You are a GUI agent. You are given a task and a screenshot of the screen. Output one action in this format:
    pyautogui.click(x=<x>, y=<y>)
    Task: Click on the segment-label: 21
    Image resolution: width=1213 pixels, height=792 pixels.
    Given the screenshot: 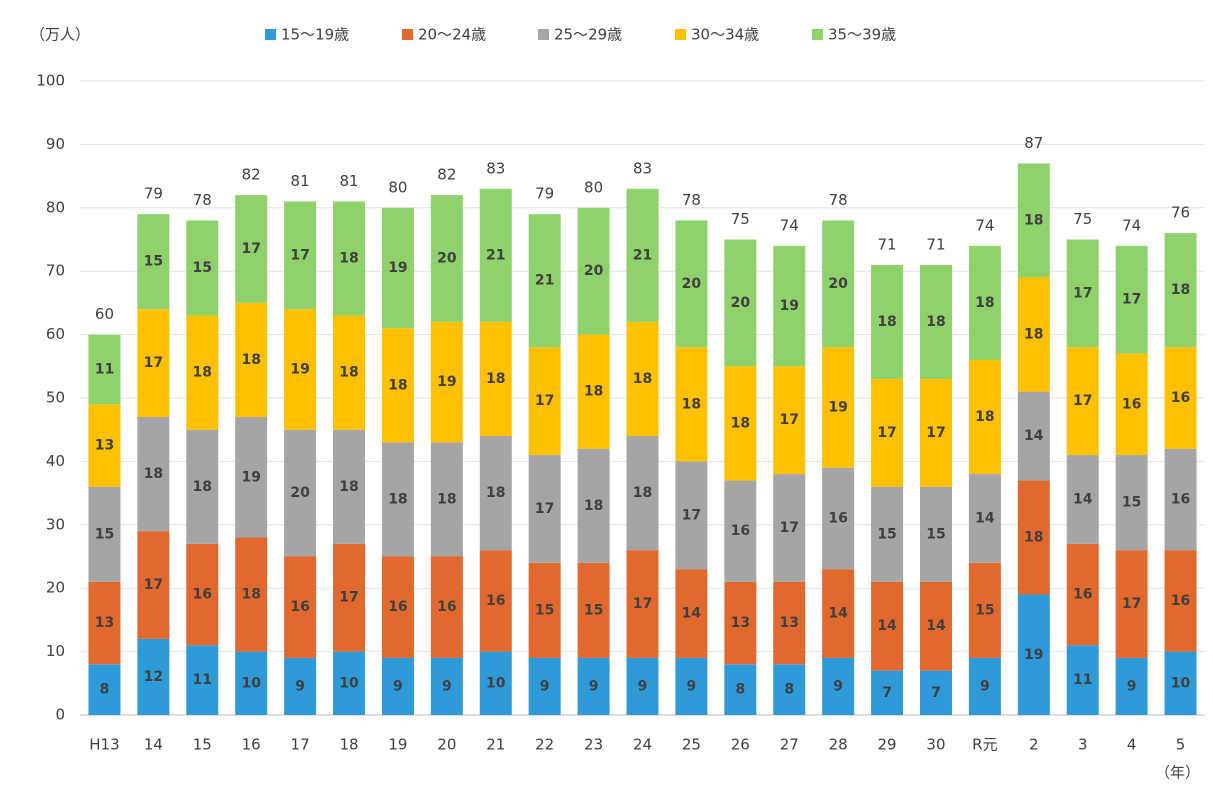 What is the action you would take?
    pyautogui.click(x=642, y=255)
    